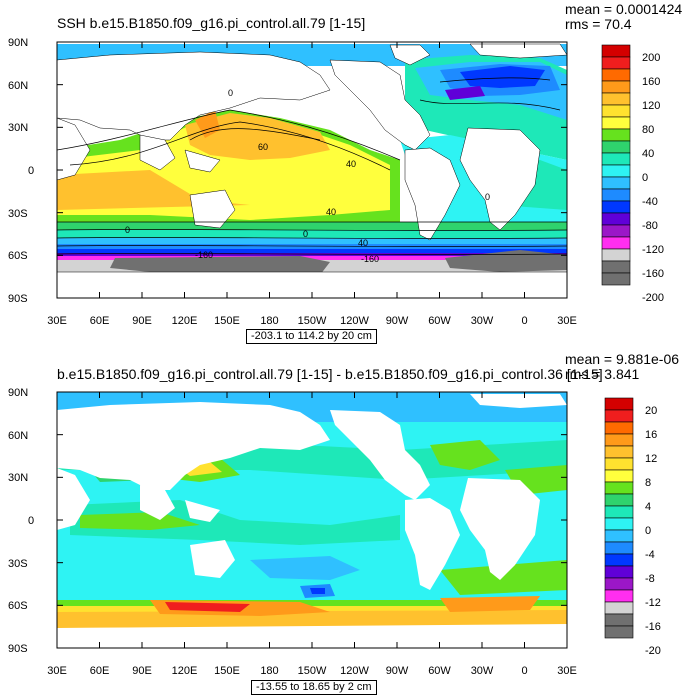 The width and height of the screenshot is (700, 700). I want to click on top-lon-label: 0, so click(524, 321).